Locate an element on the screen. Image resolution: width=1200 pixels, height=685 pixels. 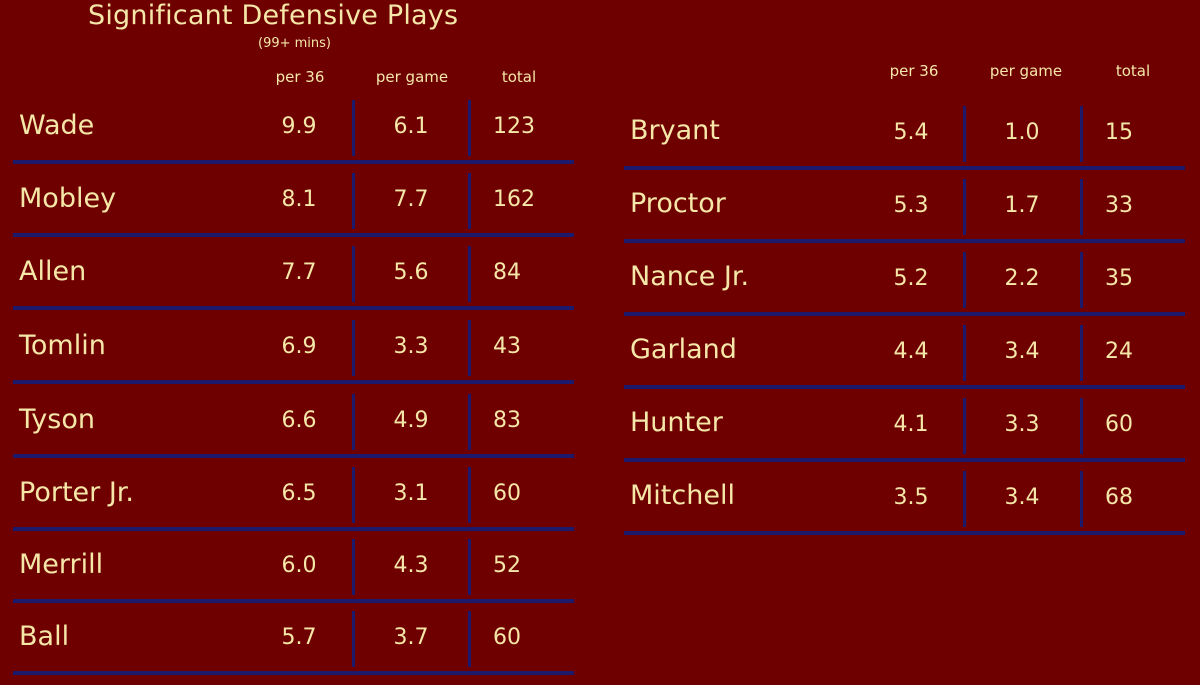
table-row: Garland 4.4 3.4 24 is located at coordinates (904, 361).